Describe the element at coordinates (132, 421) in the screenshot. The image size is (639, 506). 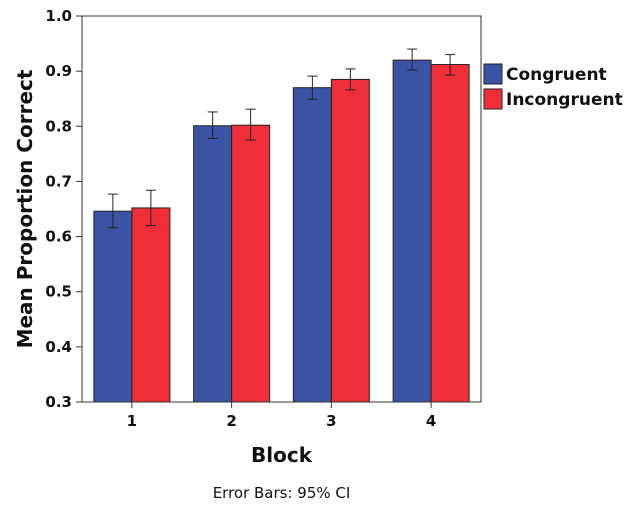
I see `x-tick-label: 1` at that location.